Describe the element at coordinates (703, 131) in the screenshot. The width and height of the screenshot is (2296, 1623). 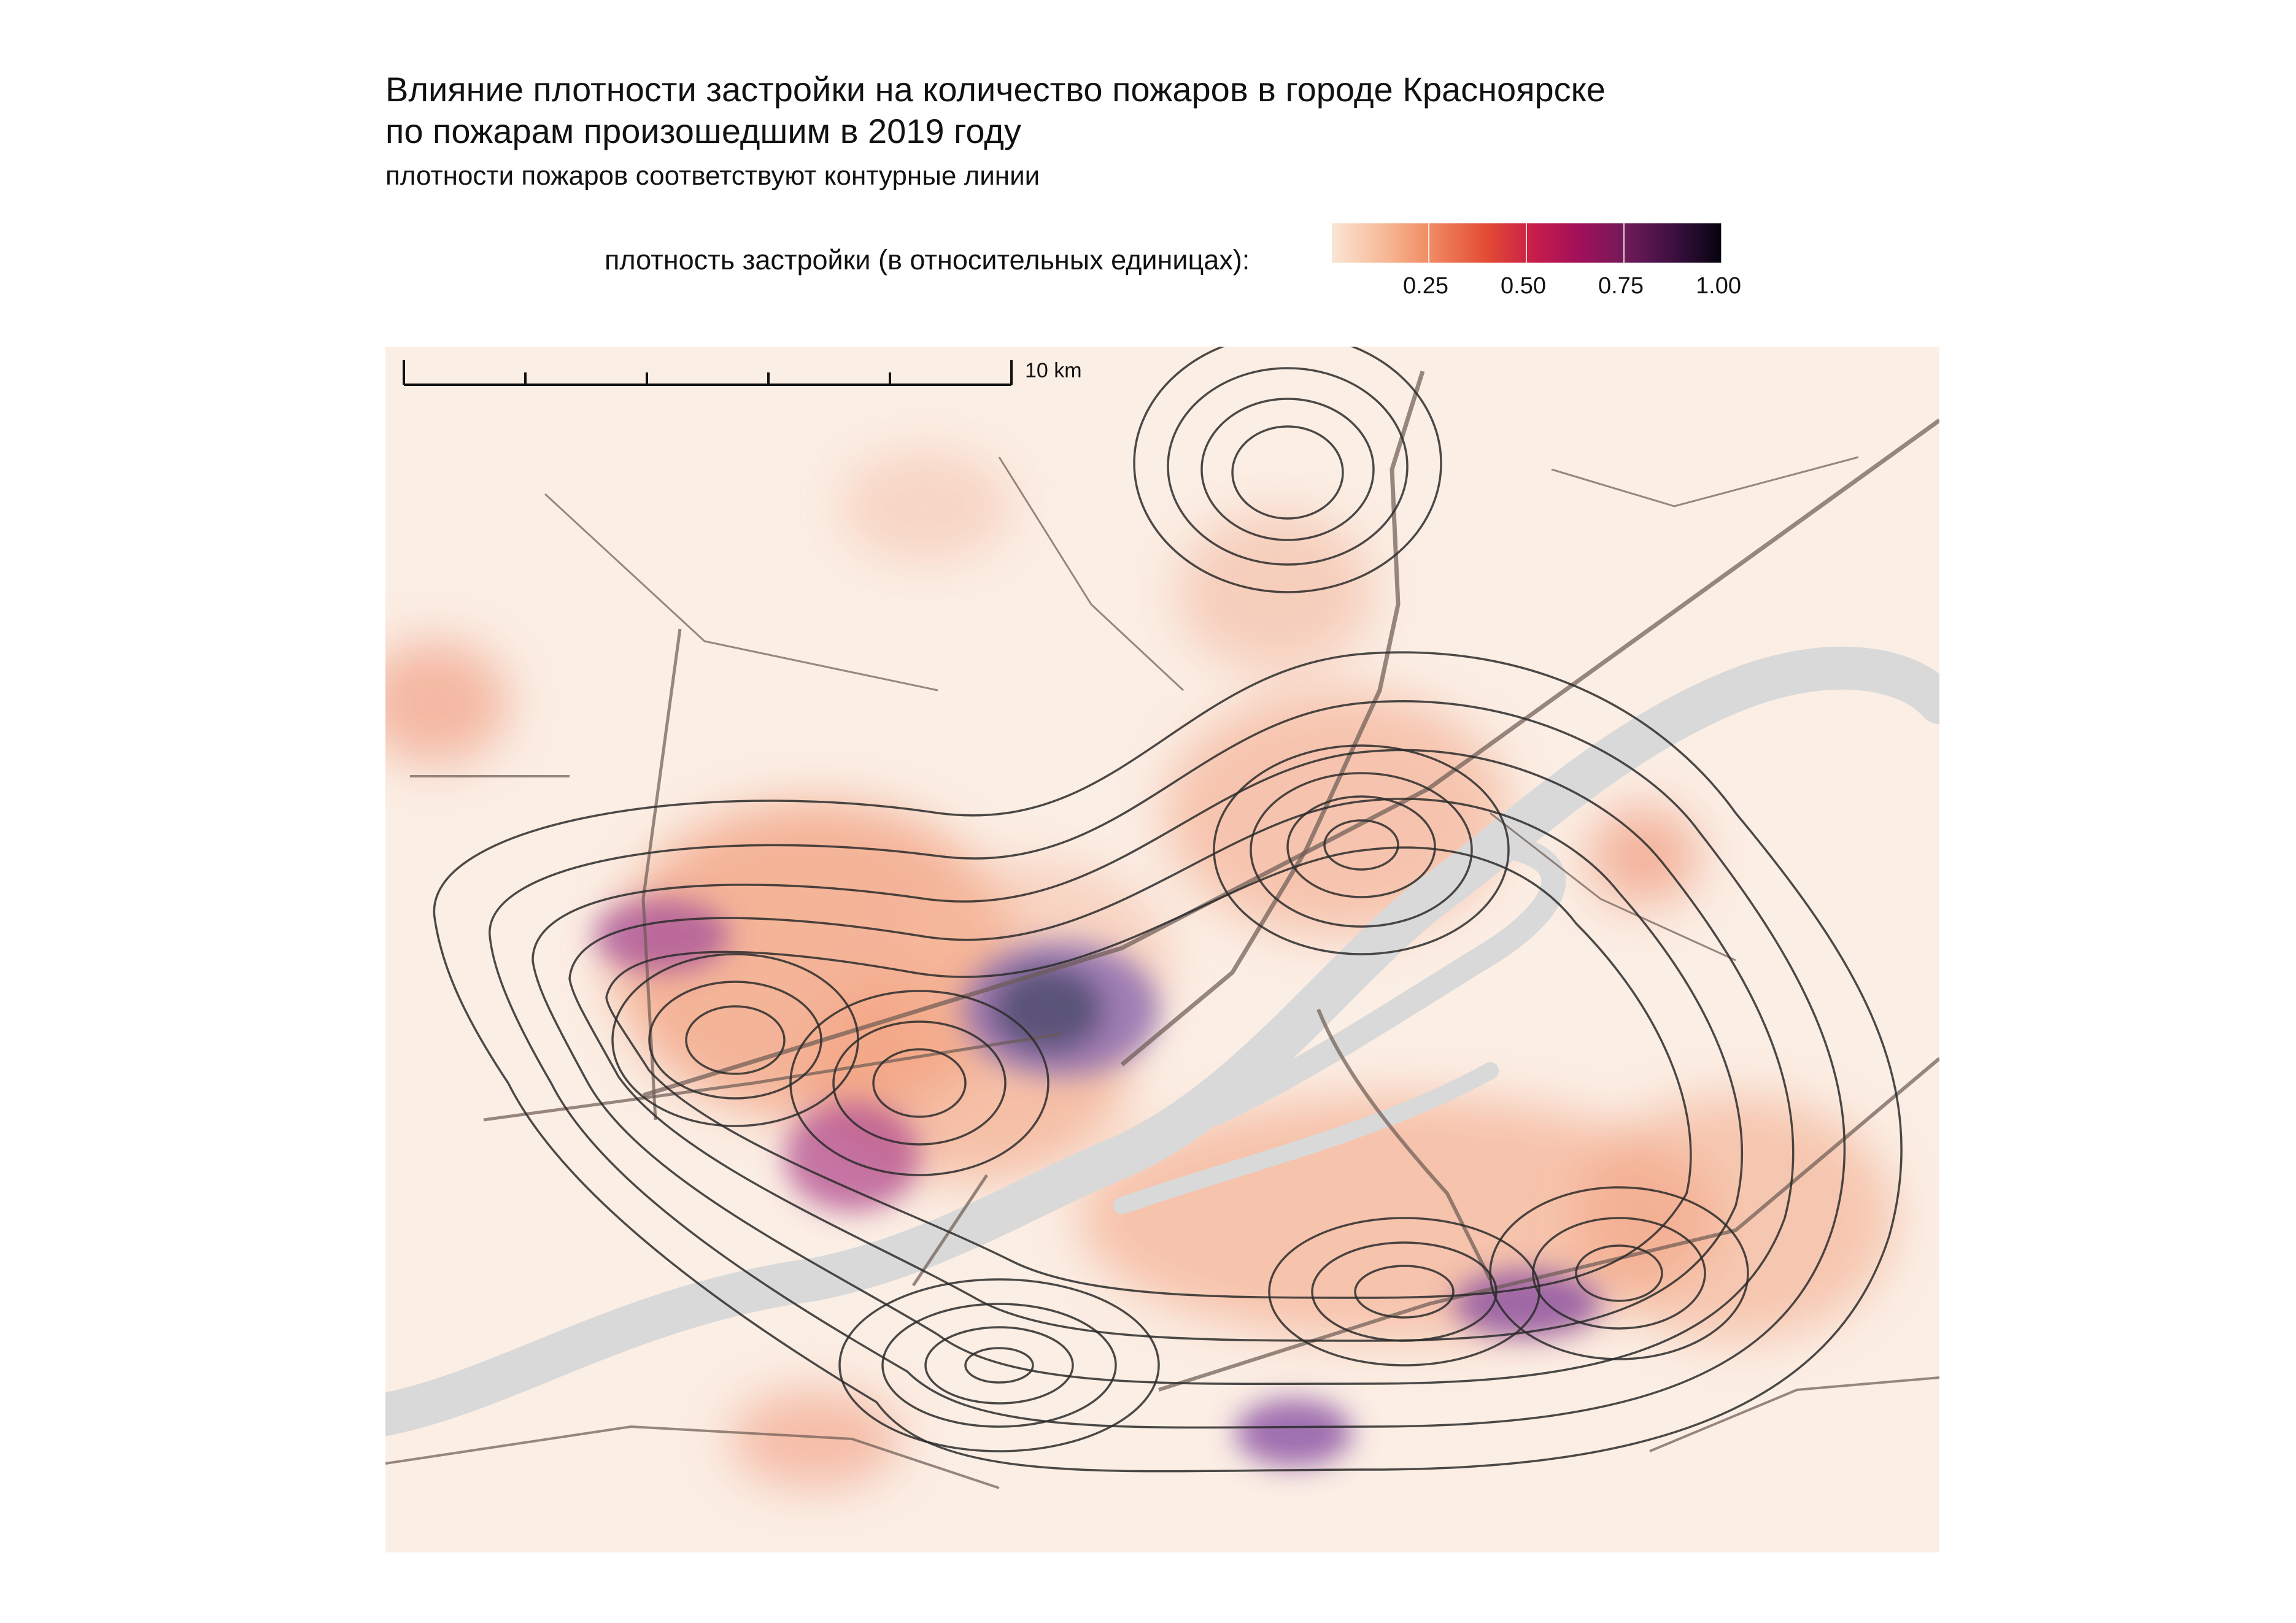
I see `title-line-2: по пожарам произошедшим в 2019 году` at that location.